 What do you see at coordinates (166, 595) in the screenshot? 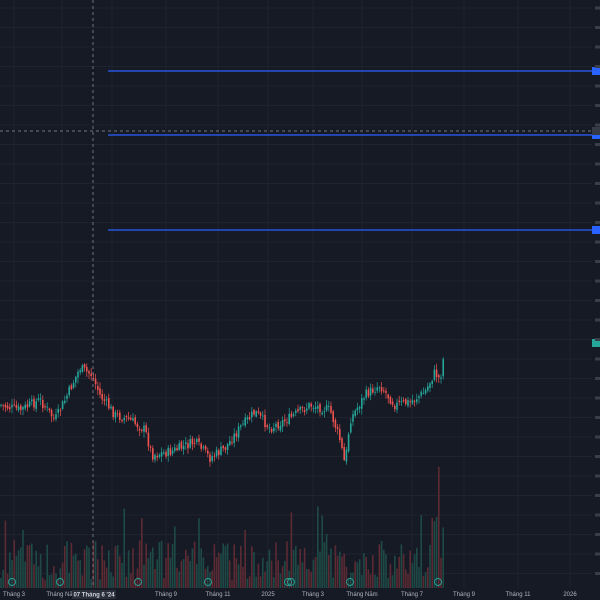
I see `x-axis-tick-label: Tháng 9` at bounding box center [166, 595].